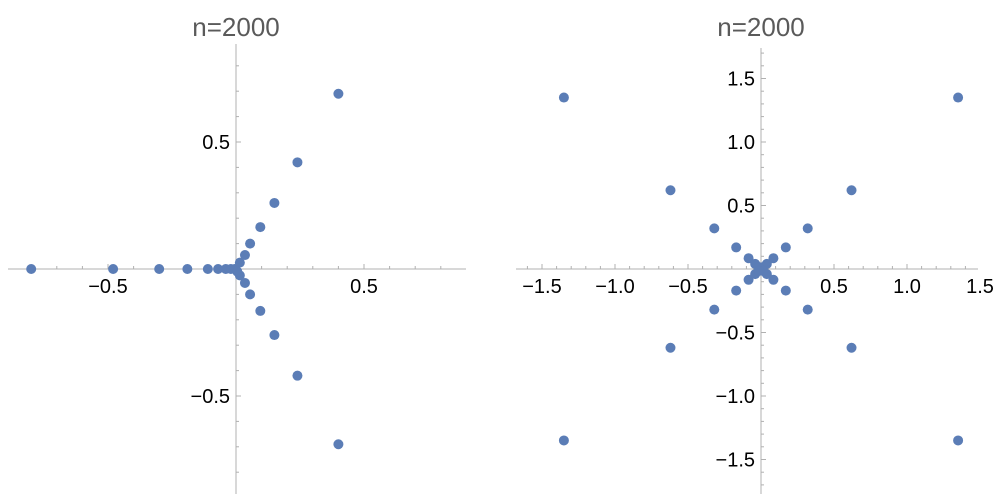 This screenshot has width=993, height=495. Describe the element at coordinates (741, 143) in the screenshot. I see `y-tick-label: 1.0` at that location.